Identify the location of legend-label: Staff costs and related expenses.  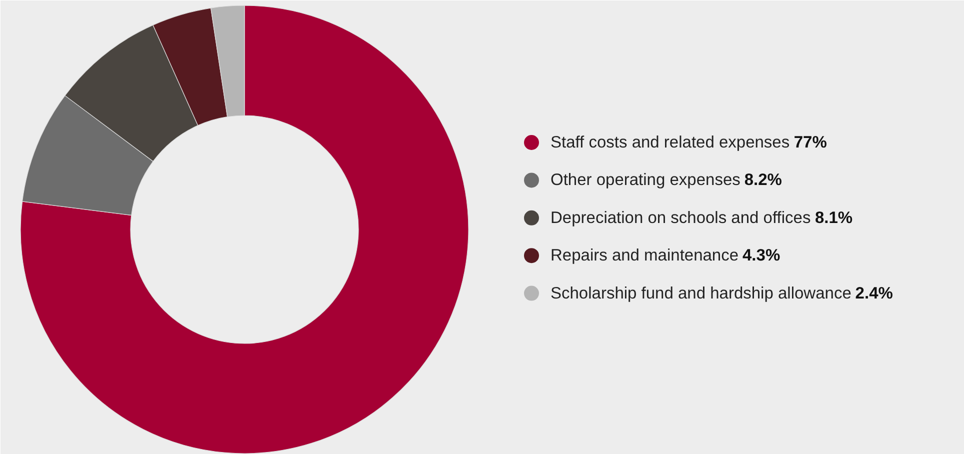
(670, 143).